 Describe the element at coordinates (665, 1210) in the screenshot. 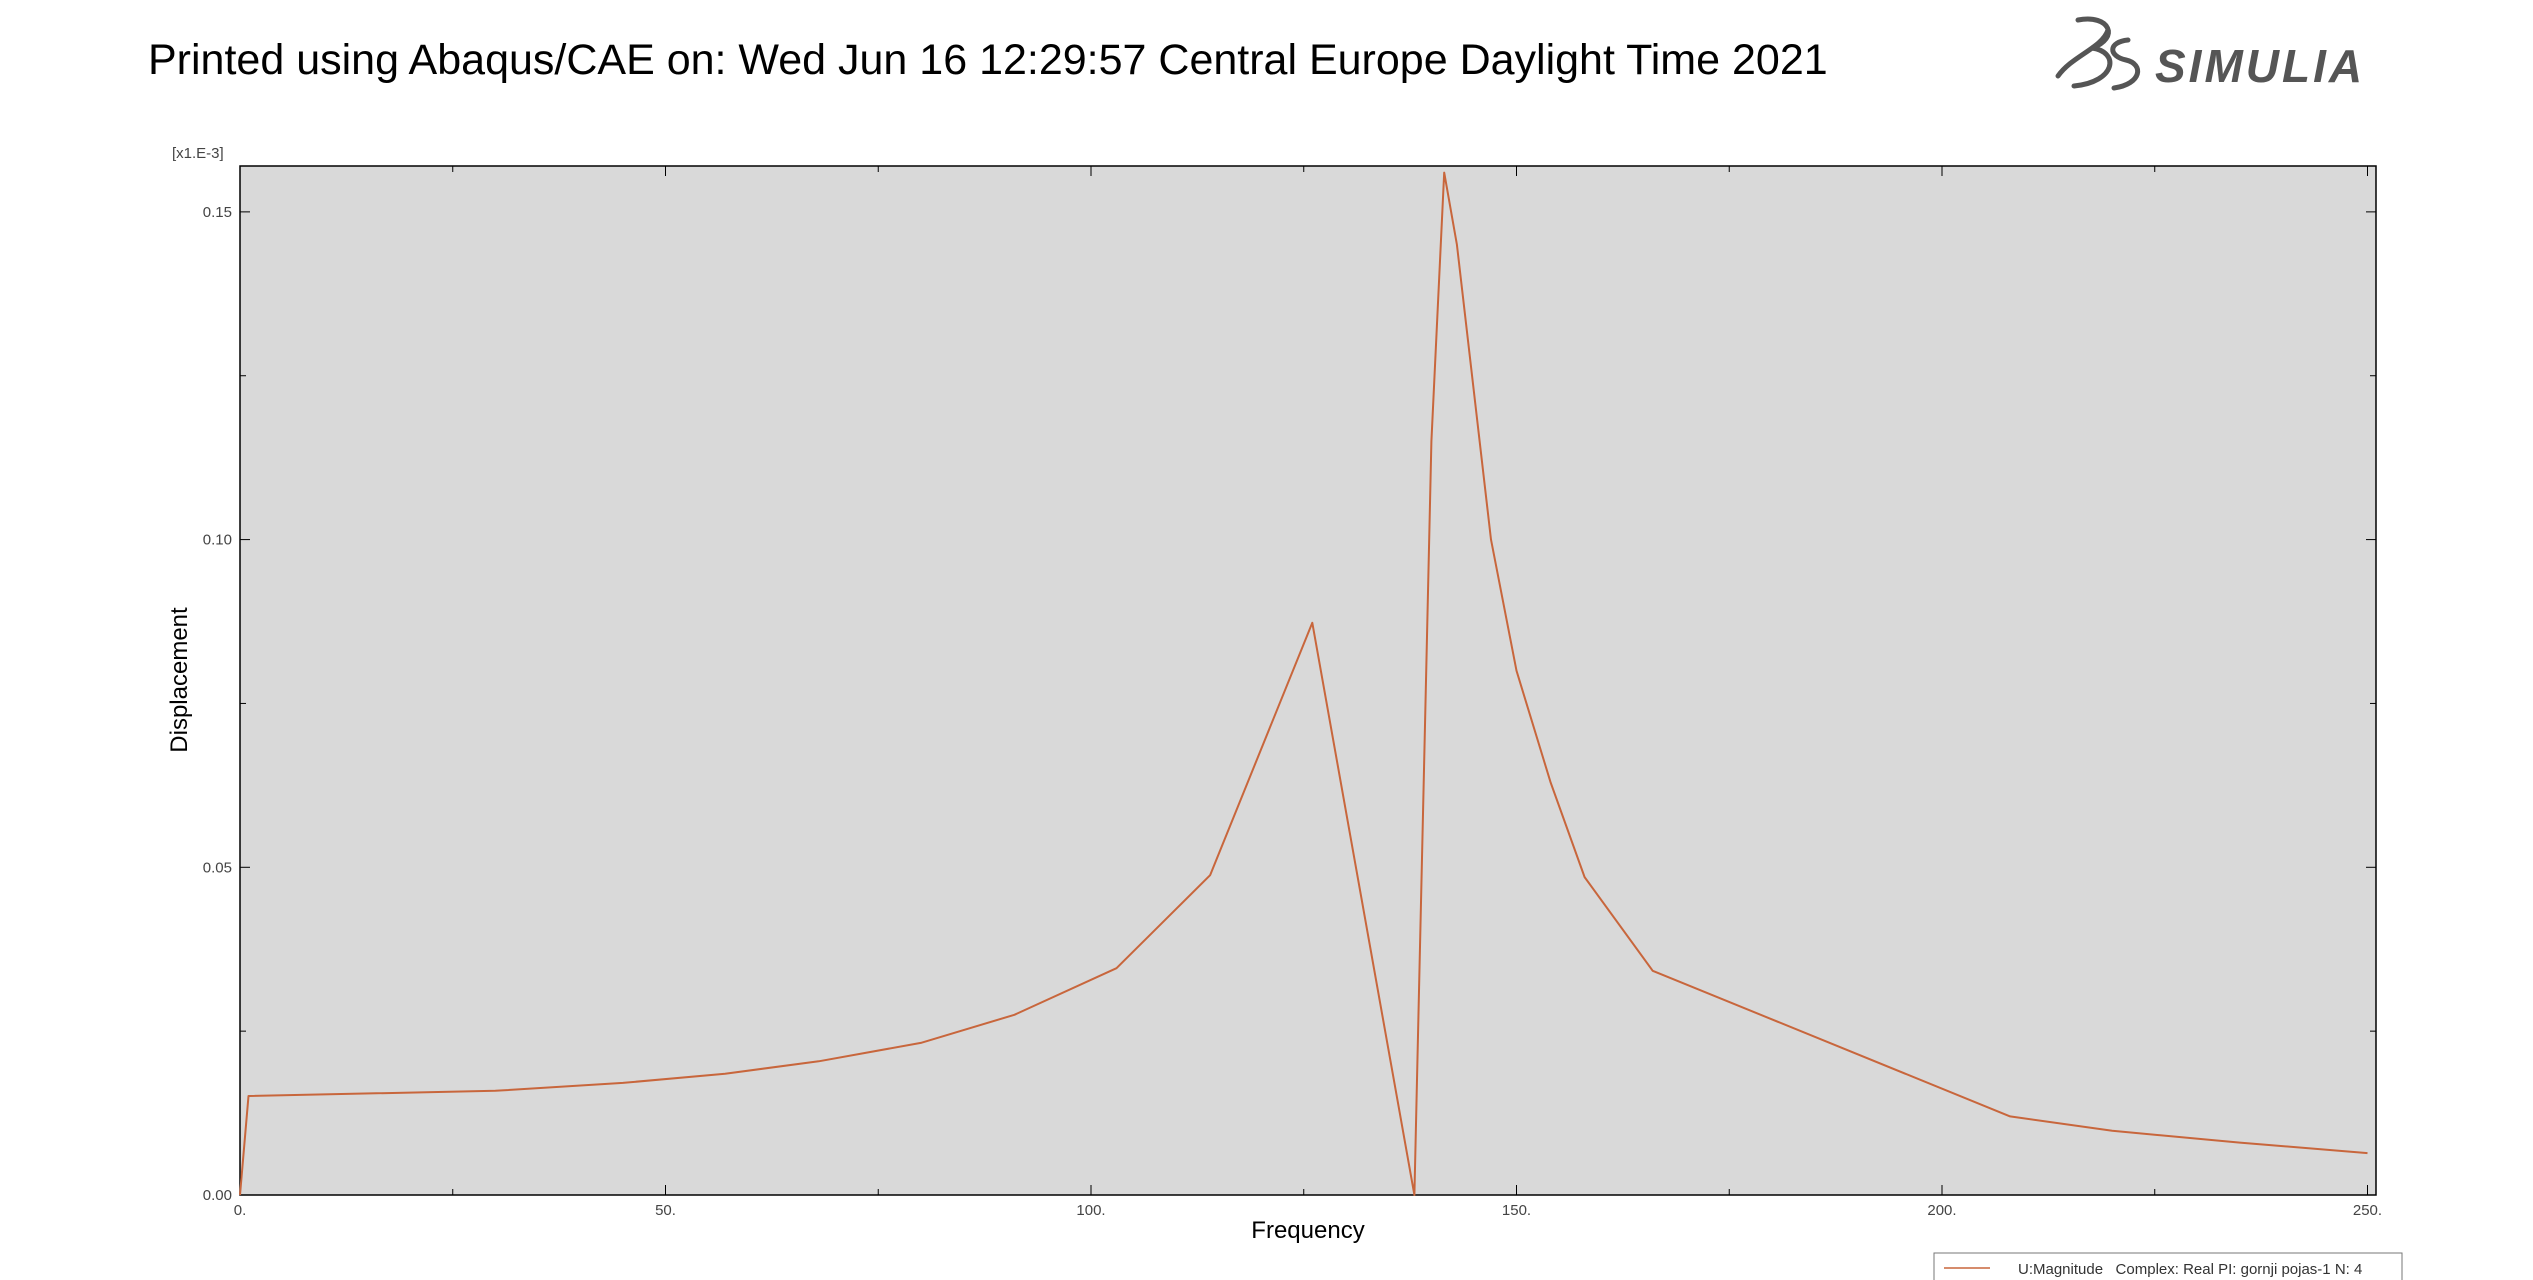

I see `x-tick-label: 50.` at that location.